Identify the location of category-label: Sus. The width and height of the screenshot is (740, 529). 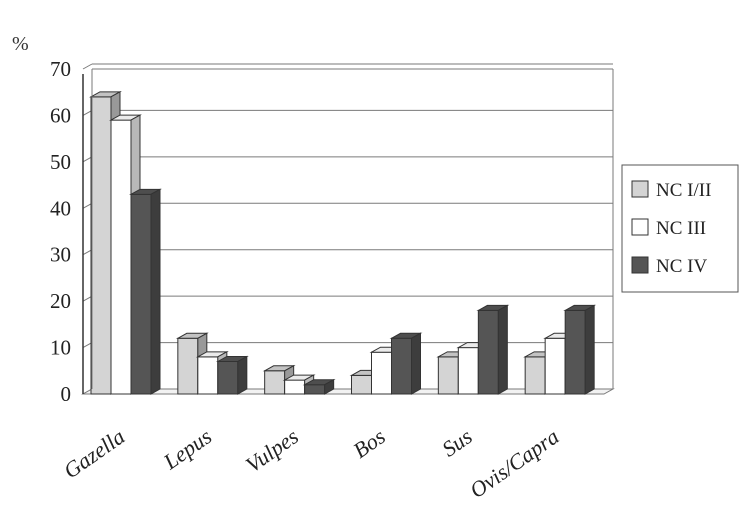
(456, 443).